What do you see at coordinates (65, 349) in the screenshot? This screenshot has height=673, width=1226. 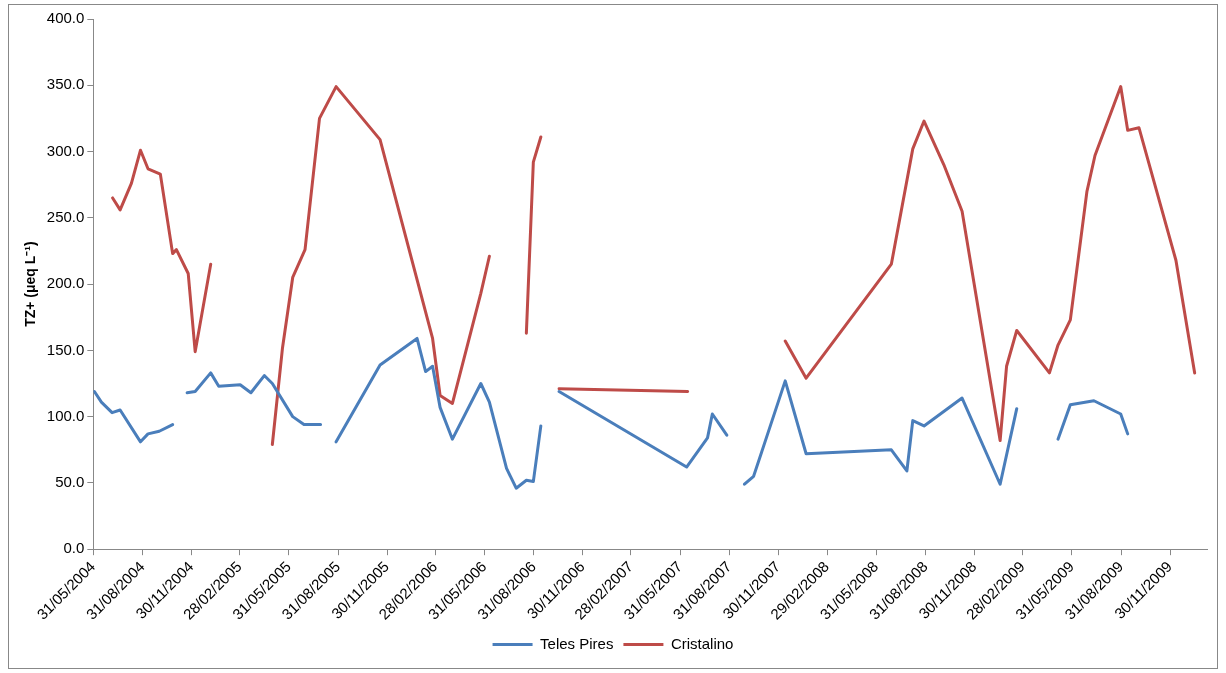 I see `y-tick-label: 150.0` at bounding box center [65, 349].